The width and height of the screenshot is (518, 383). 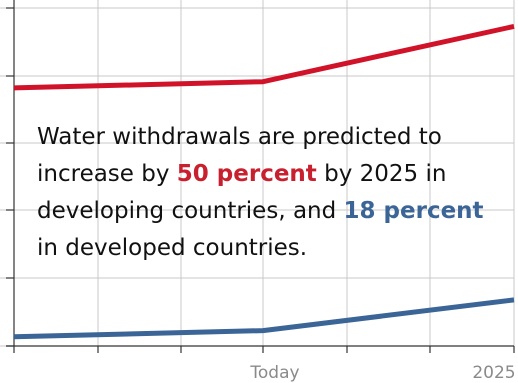 What do you see at coordinates (242, 192) in the screenshot?
I see `annotation-text-2: by 2025 in developing countries, and` at bounding box center [242, 192].